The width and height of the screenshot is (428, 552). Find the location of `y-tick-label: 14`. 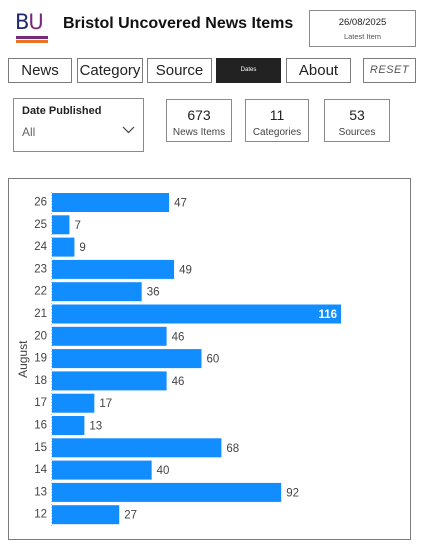

y-tick-label: 14 is located at coordinates (40, 470).